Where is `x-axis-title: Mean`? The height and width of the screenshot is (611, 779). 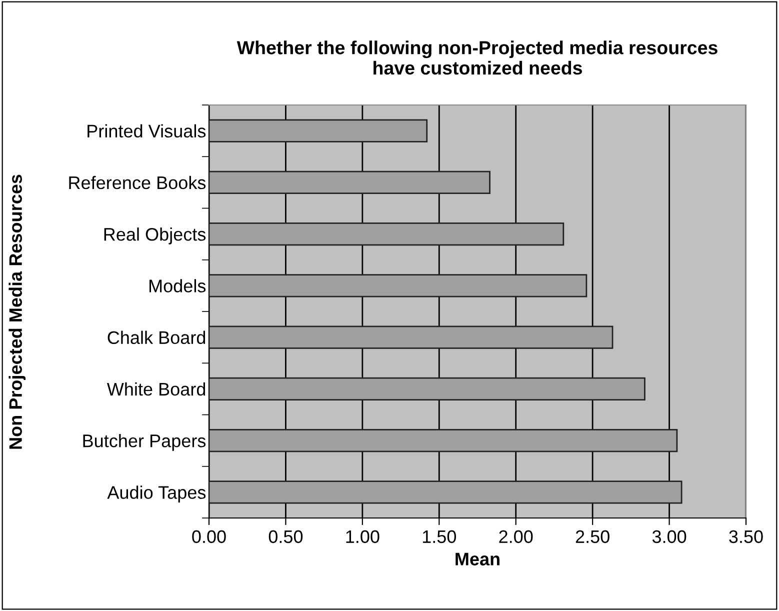
x-axis-title: Mean is located at coordinates (478, 559).